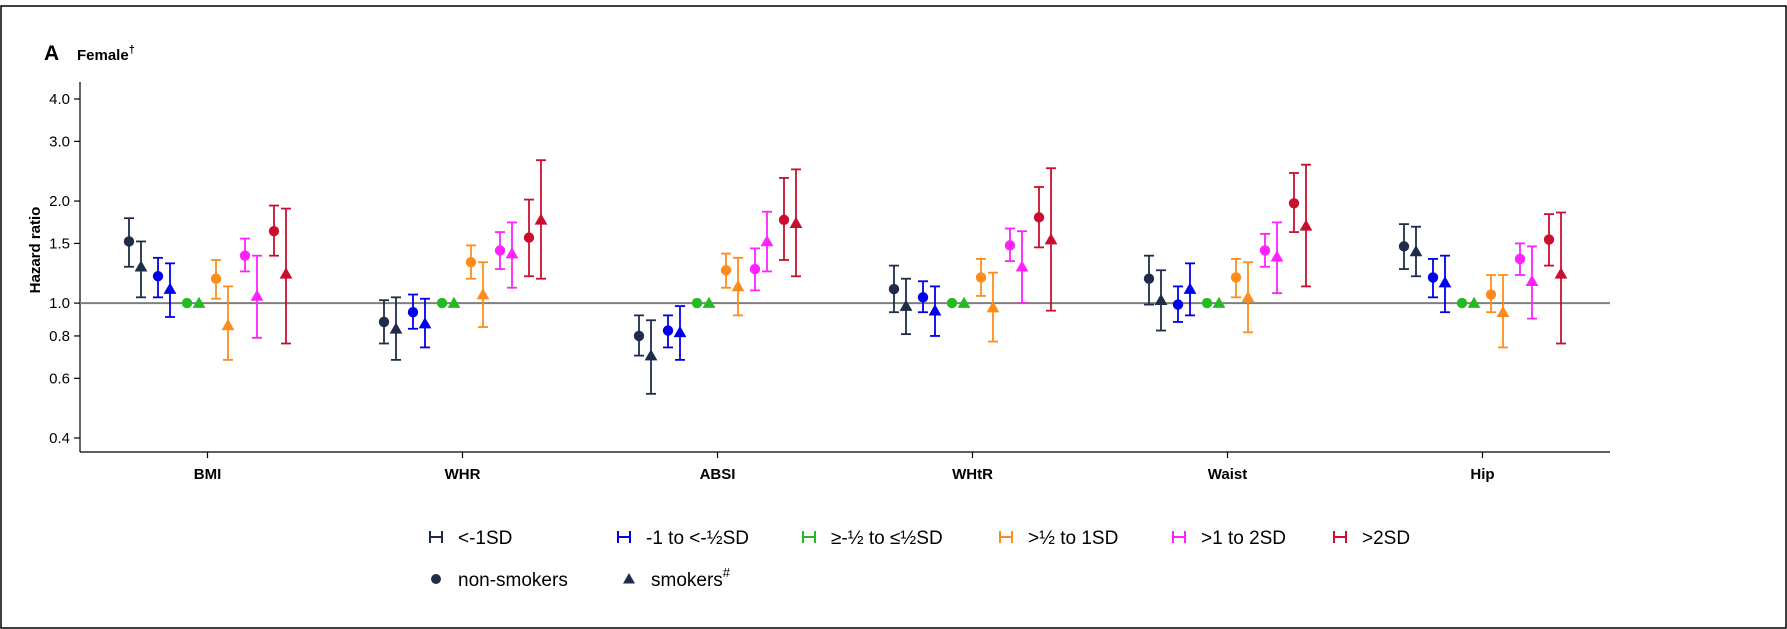 The image size is (1787, 629). I want to click on point-whr-gt1-to-2sd-smokers, so click(512, 255).